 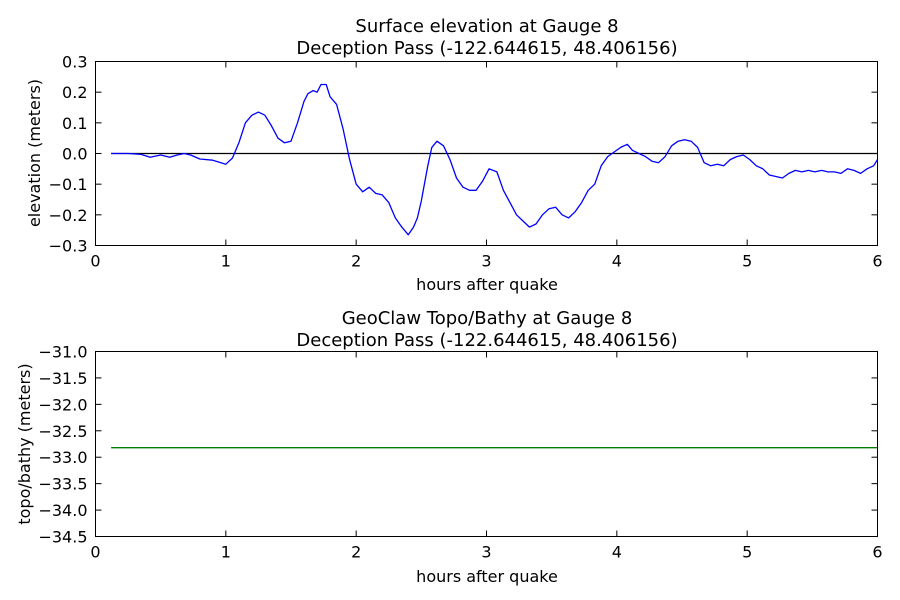 What do you see at coordinates (62, 510) in the screenshot?
I see `y-tick-label: −34.0` at bounding box center [62, 510].